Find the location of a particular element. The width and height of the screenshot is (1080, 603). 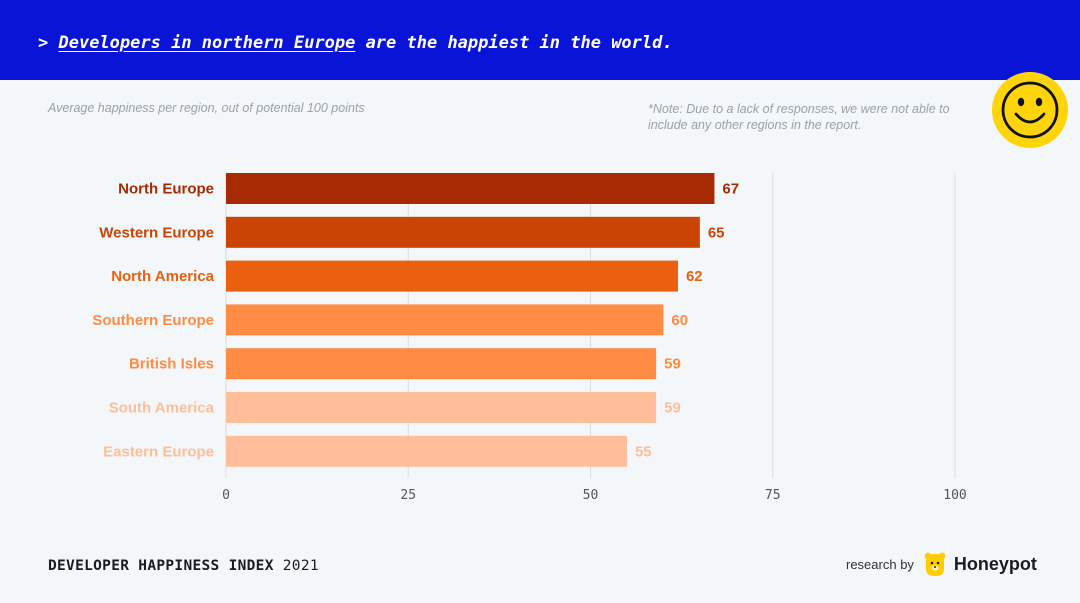

headline-rest: are the happiest in the world. is located at coordinates (519, 43).